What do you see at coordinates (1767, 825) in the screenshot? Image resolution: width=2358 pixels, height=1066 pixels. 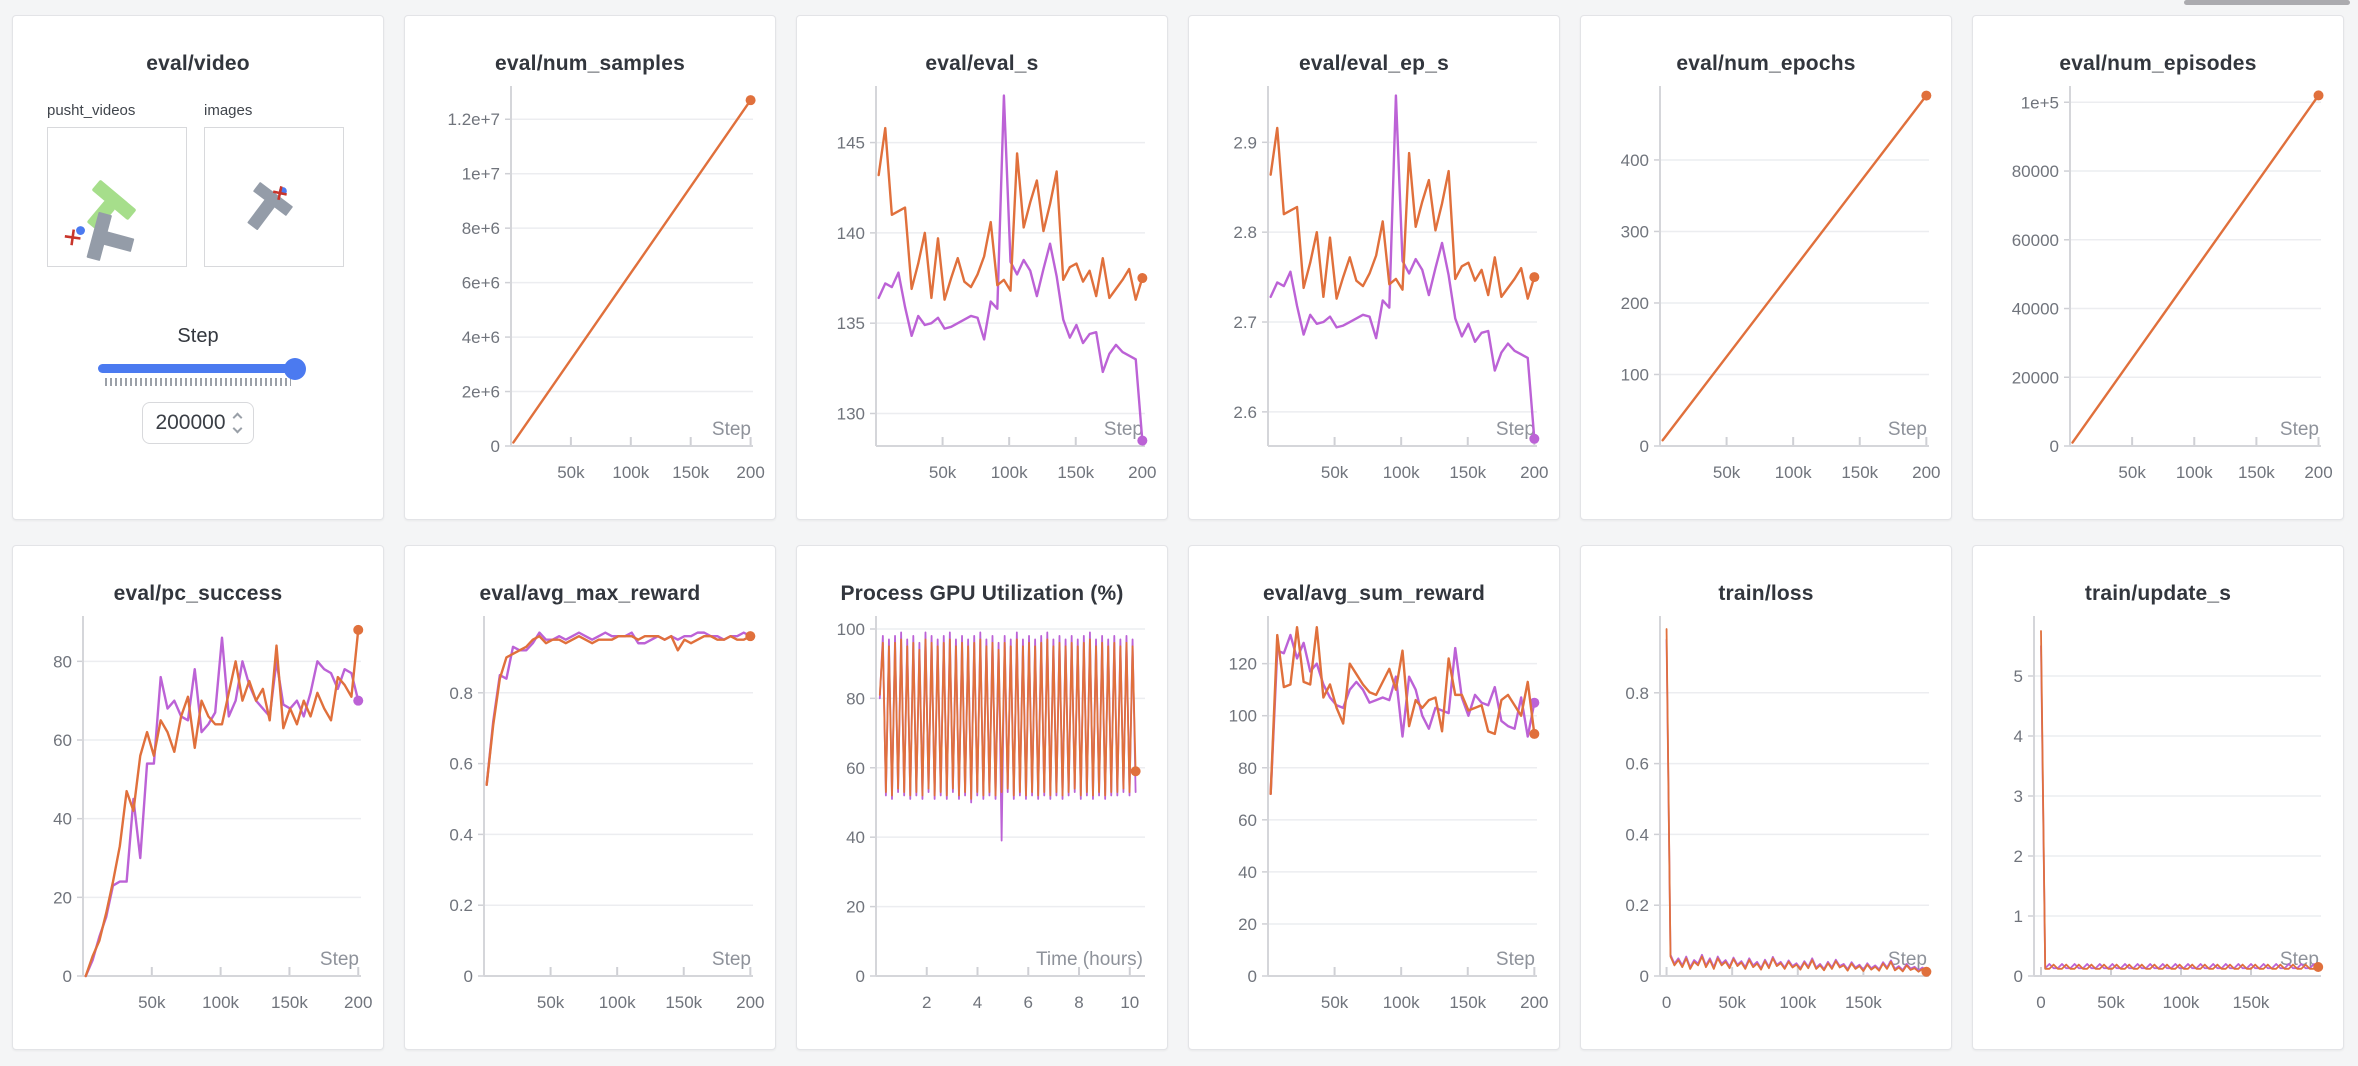 I see `chart-train-loss: 0 0.2 0.4 0.6 0.8 0 50k 100k 150k Step` at bounding box center [1767, 825].